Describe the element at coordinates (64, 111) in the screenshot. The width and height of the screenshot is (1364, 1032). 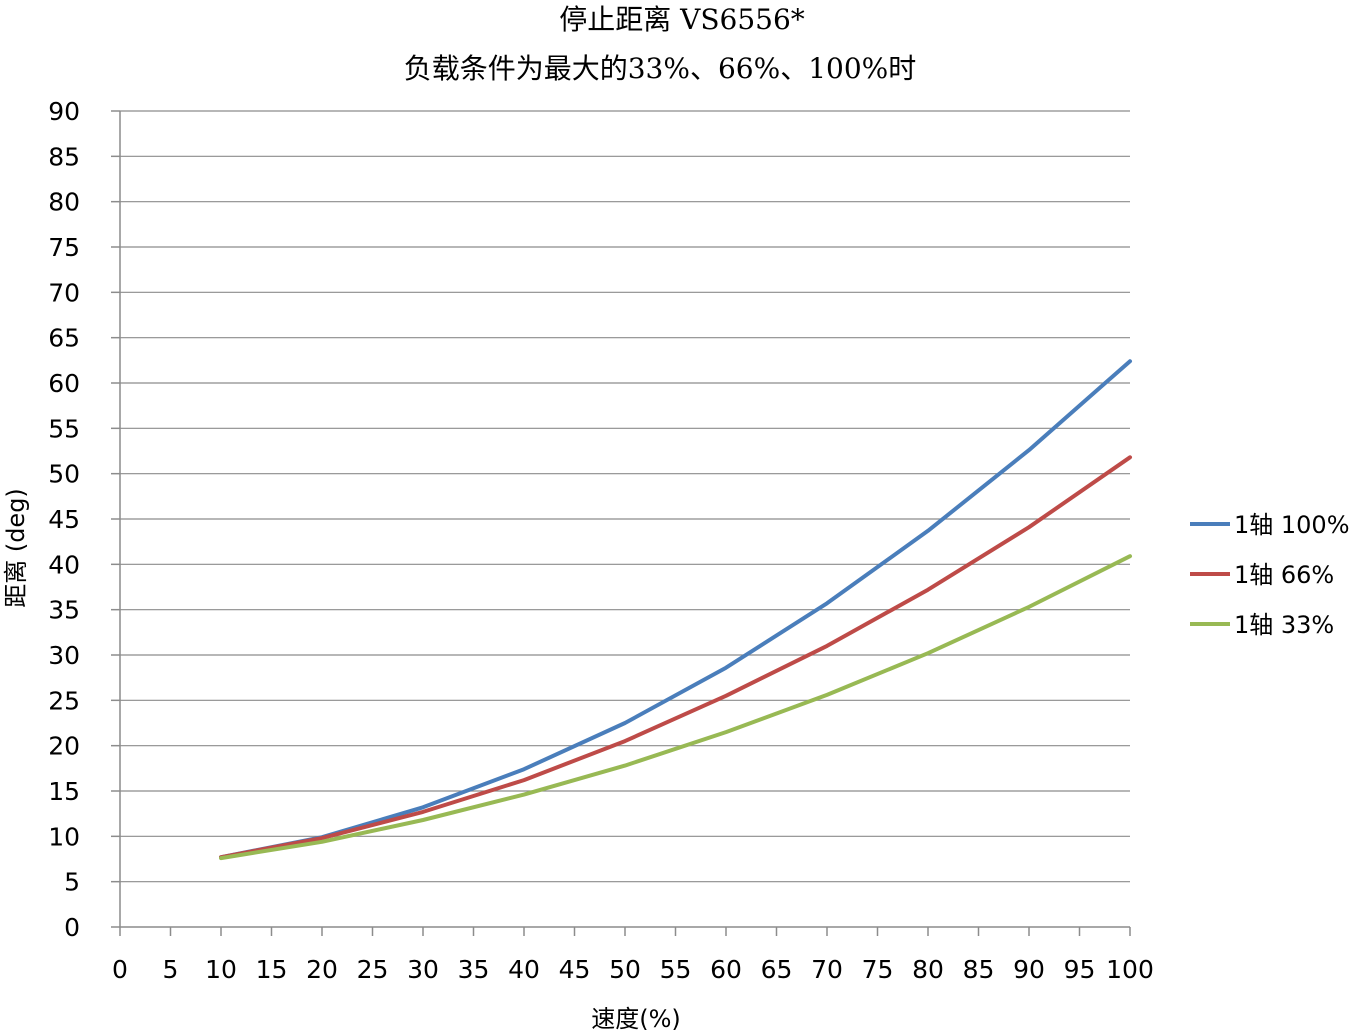
I see `y-tick-label: 90` at that location.